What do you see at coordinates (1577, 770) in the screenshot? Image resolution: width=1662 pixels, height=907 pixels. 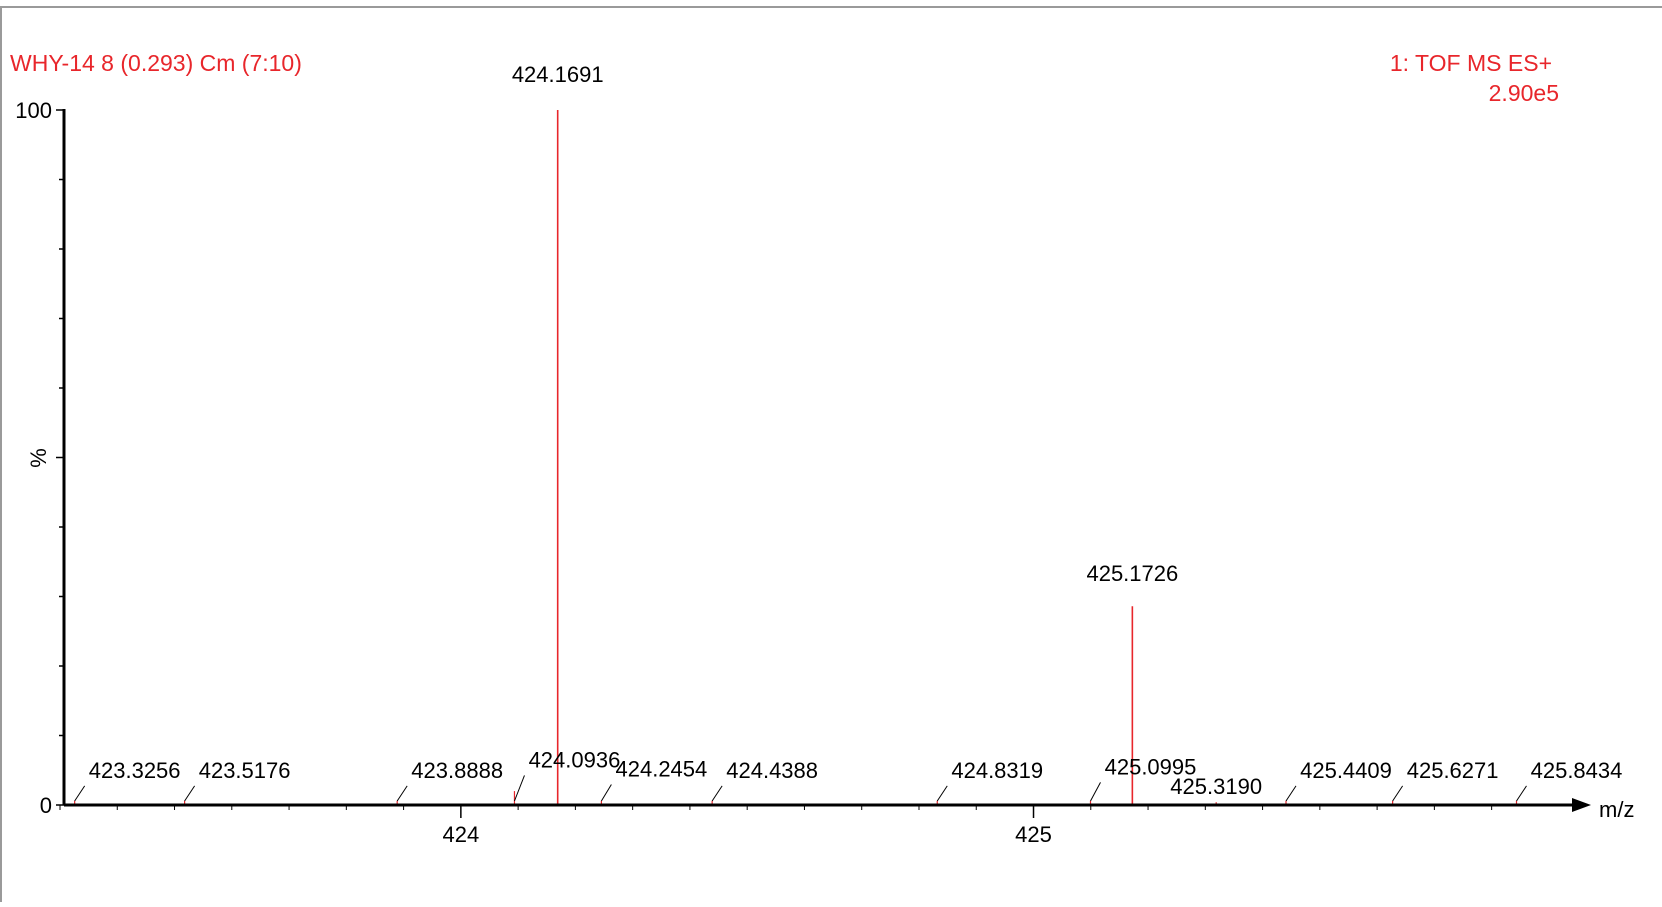 I see `peak-label: 425.8434` at bounding box center [1577, 770].